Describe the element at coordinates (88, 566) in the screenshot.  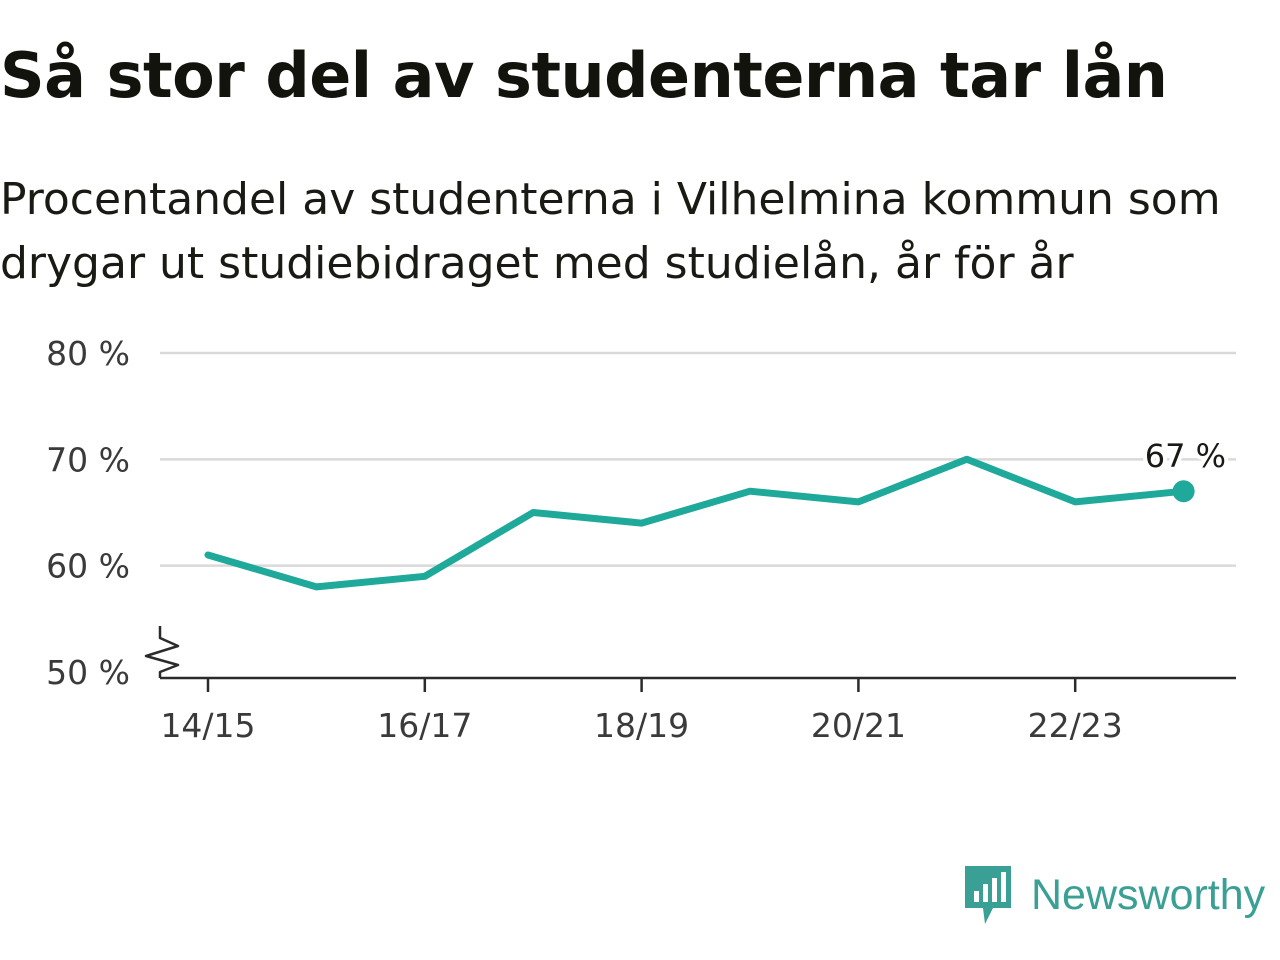
I see `y-tick-label: 60 %` at that location.